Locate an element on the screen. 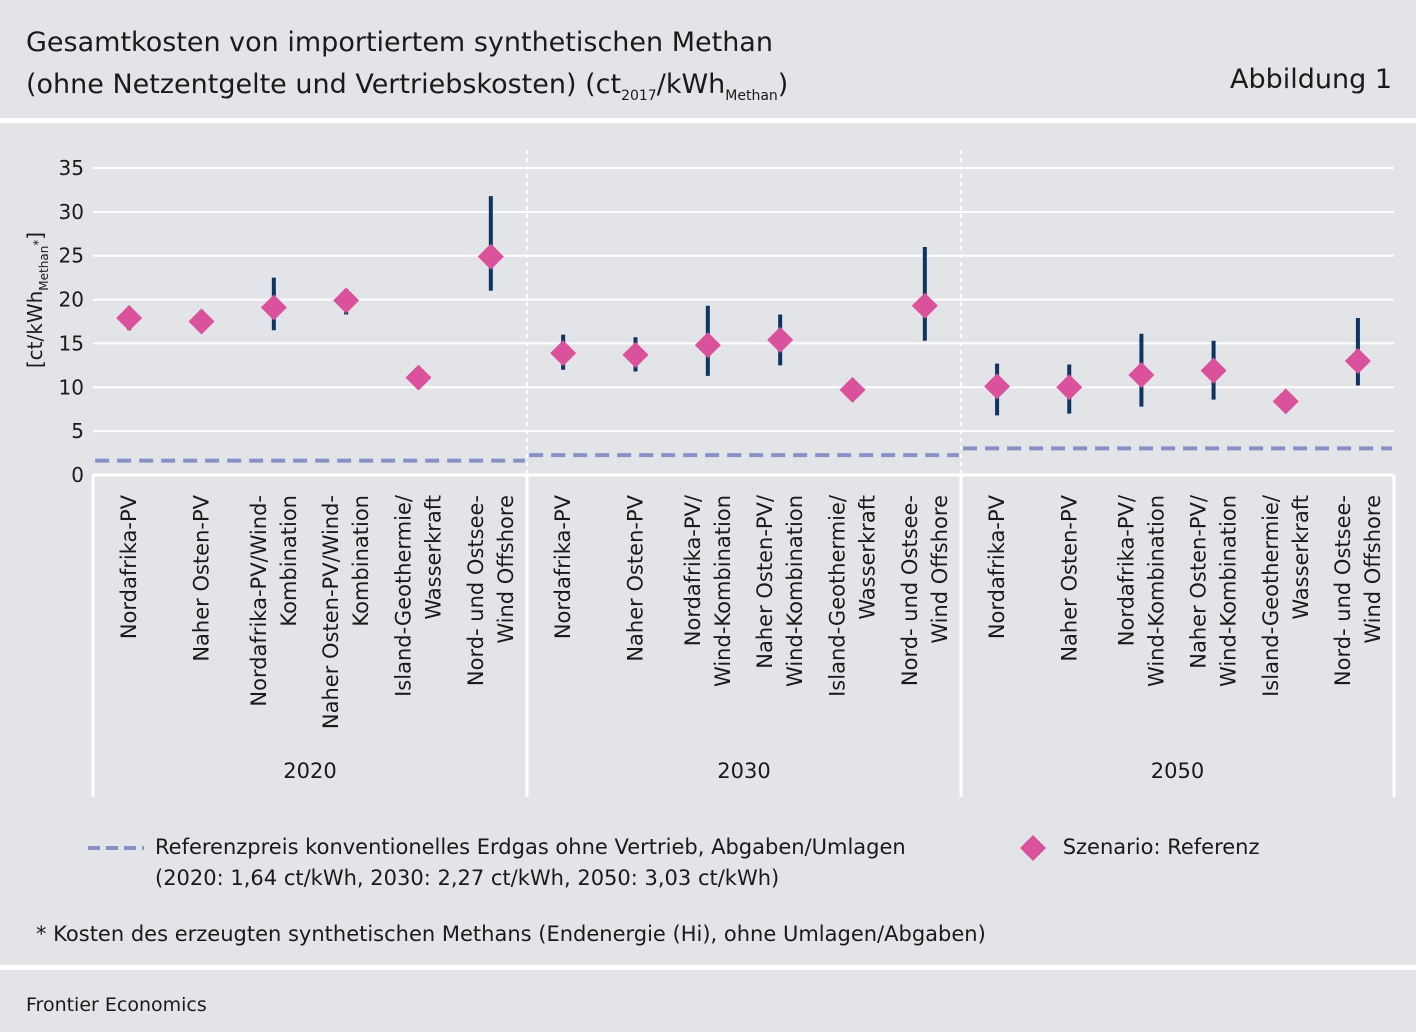  y-tick-label: 35 is located at coordinates (71, 168).